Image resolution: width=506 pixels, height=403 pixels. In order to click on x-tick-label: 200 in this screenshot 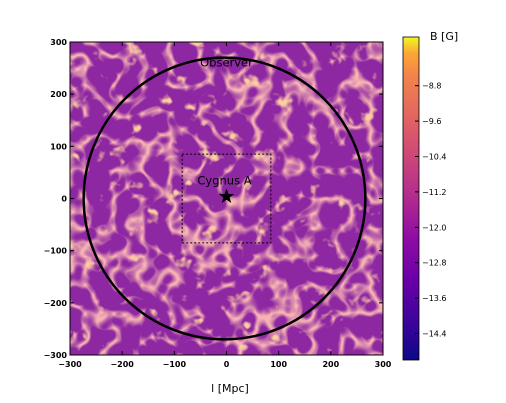, I will do `click(330, 364)`.